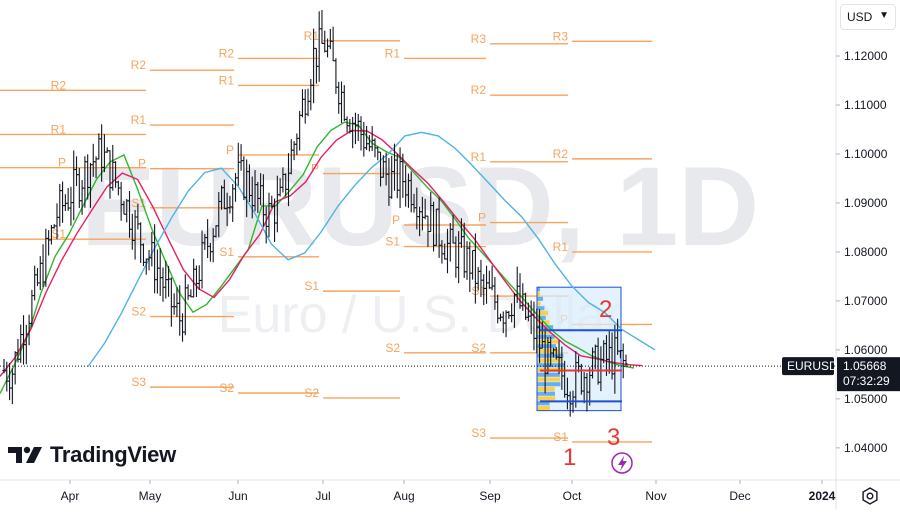  What do you see at coordinates (403, 496) in the screenshot?
I see `x-tick-label: Aug` at bounding box center [403, 496].